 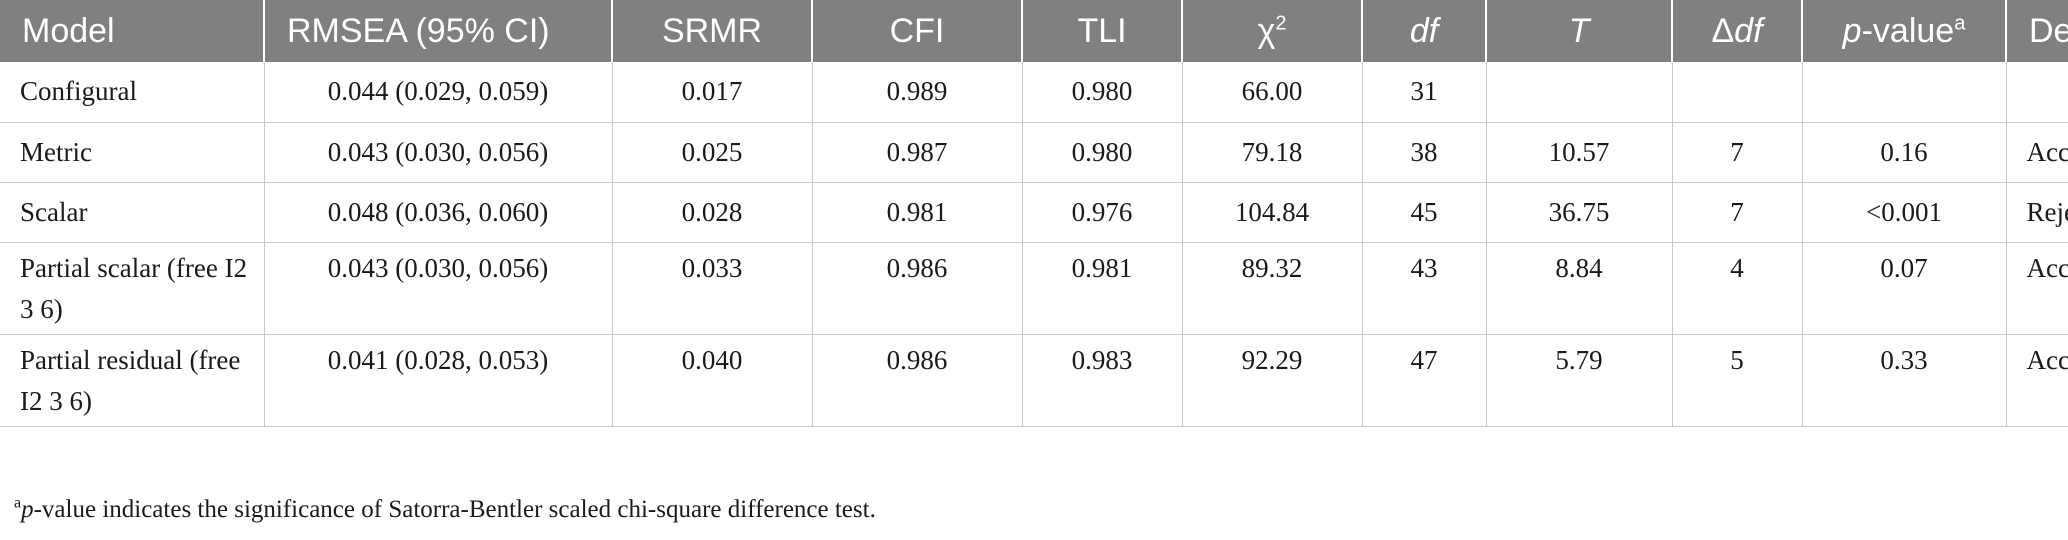 I want to click on cell-chi2: 79.18, so click(x=1272, y=152).